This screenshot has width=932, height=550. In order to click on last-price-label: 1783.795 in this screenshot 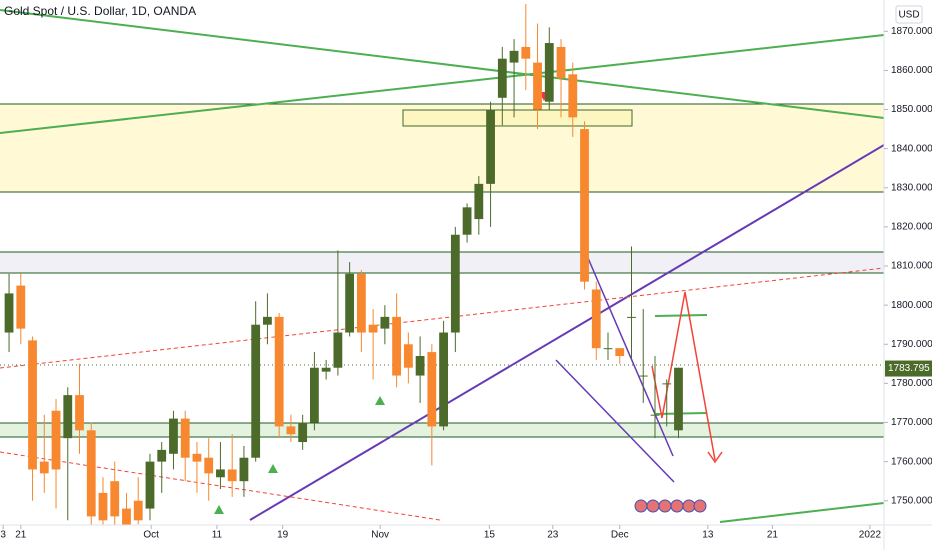, I will do `click(909, 368)`.